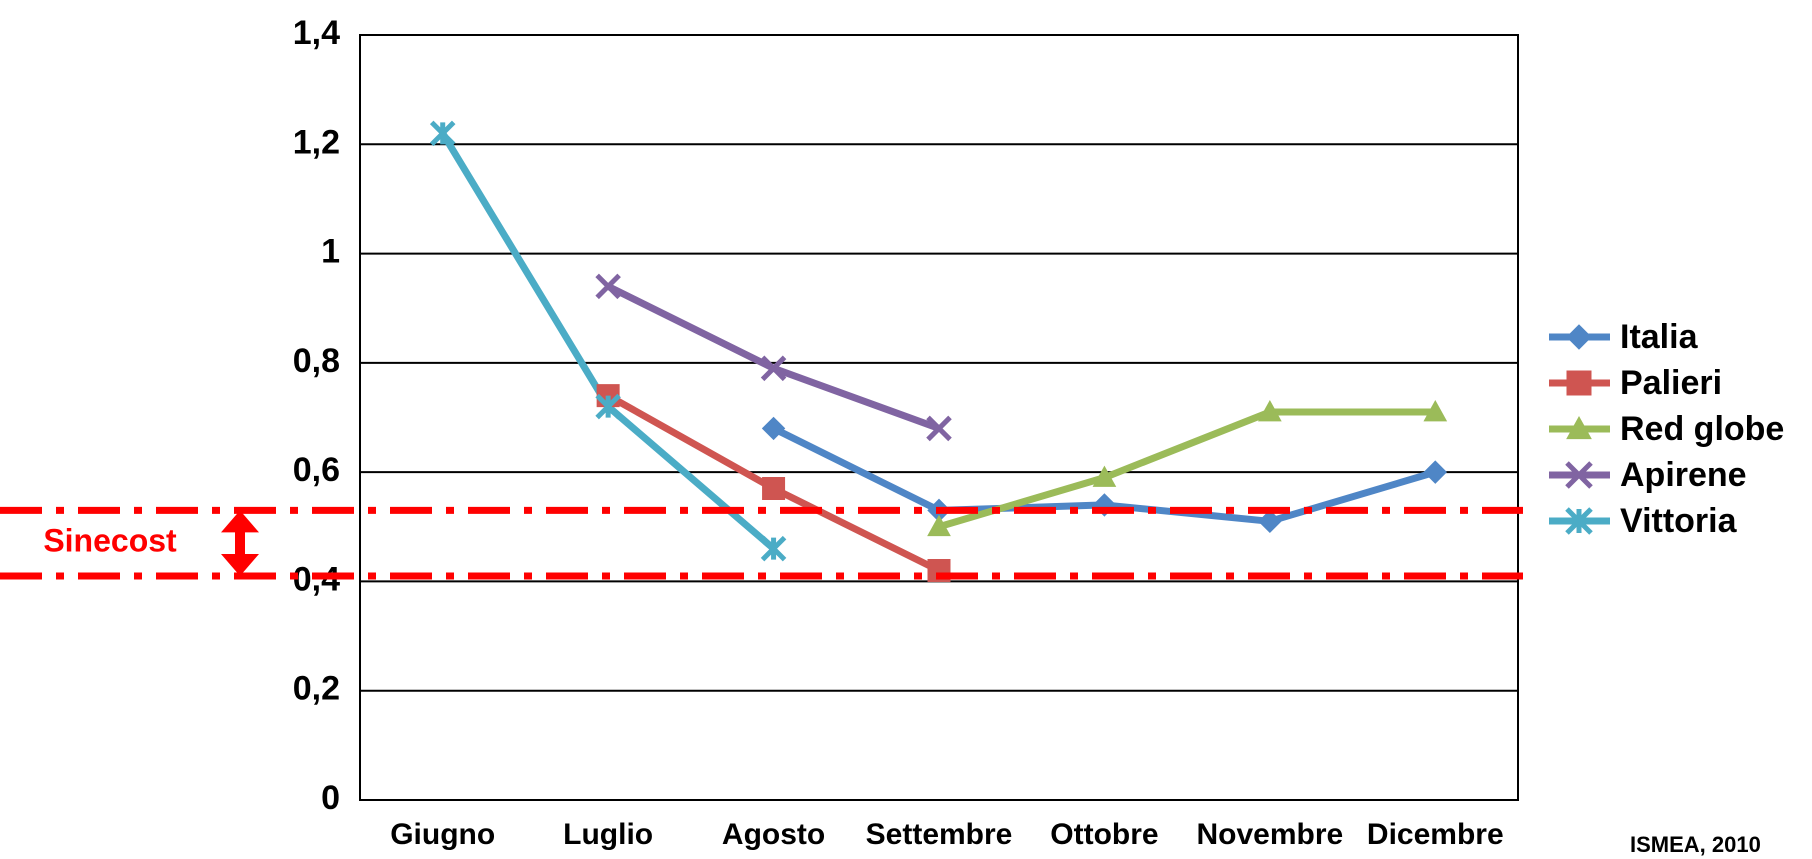  Describe the element at coordinates (1435, 834) in the screenshot. I see `x-tick-label: Dicembre` at that location.